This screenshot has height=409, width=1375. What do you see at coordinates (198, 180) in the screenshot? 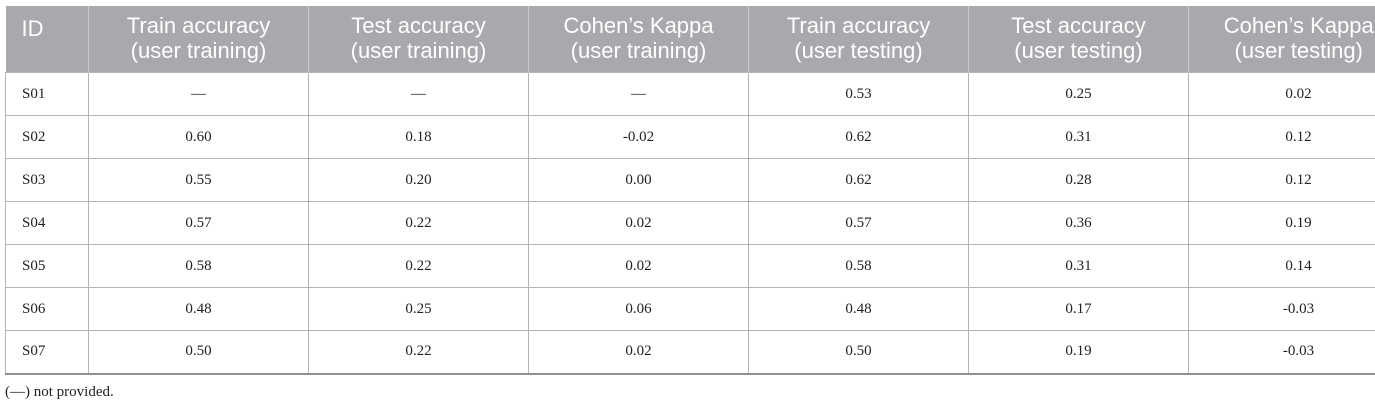
I see `table-cell: 0.55` at bounding box center [198, 180].